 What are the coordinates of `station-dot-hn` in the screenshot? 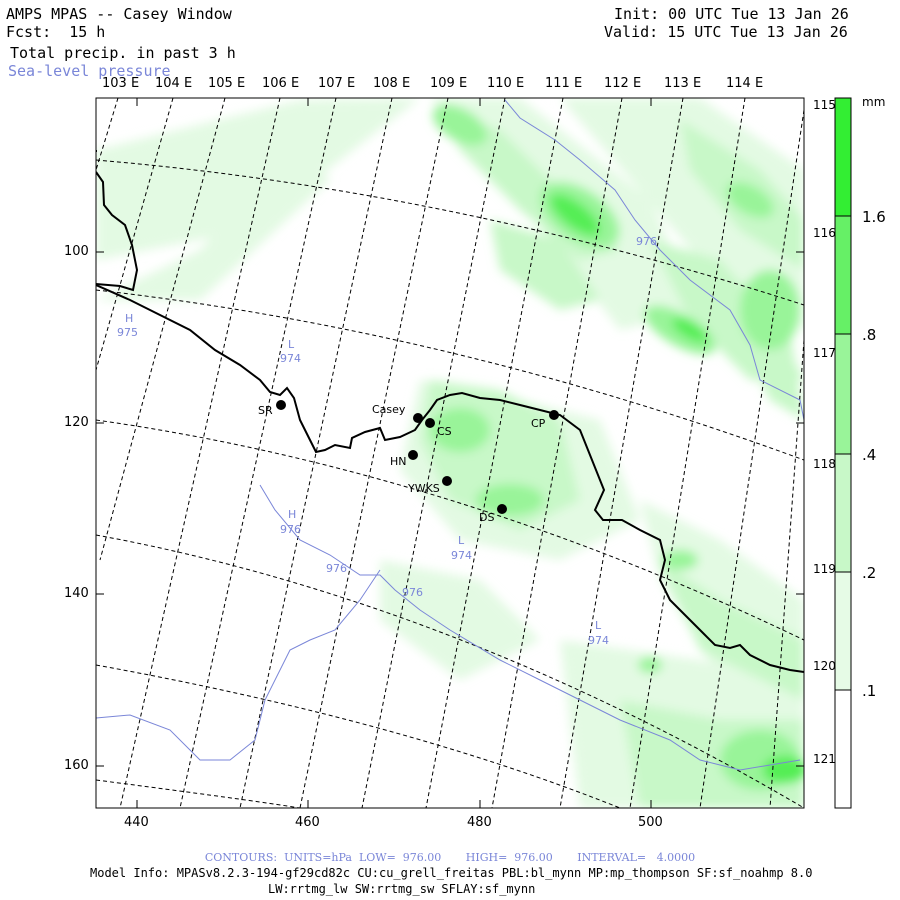 It's located at (413, 455).